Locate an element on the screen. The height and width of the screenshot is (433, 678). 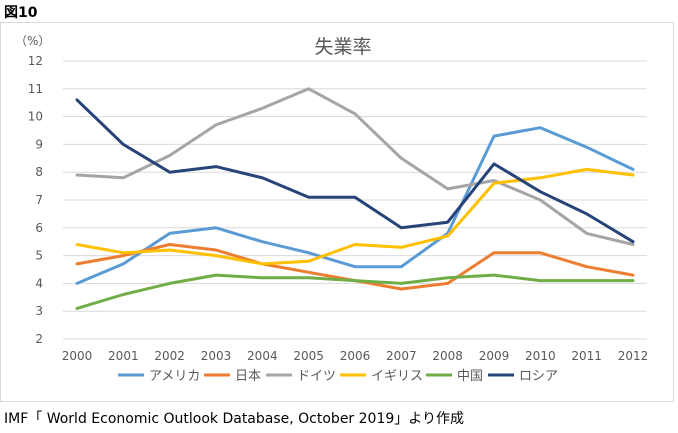
chart-title: 失業率 is located at coordinates (342, 47).